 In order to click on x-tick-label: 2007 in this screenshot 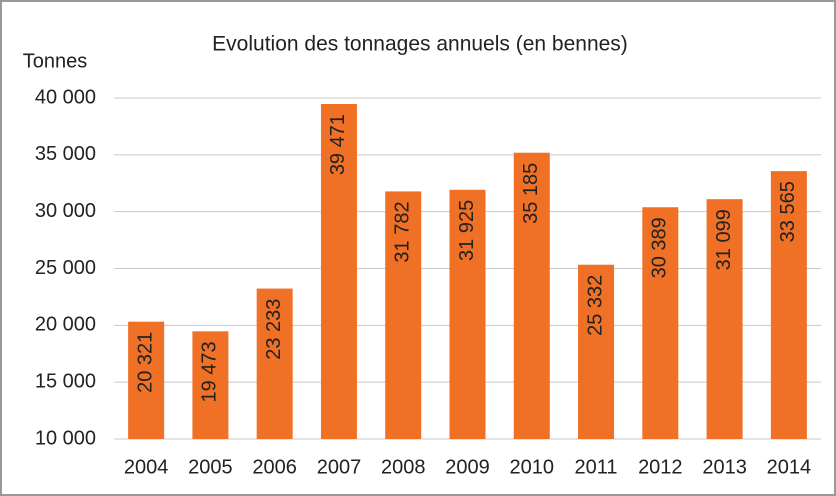, I will do `click(339, 467)`.